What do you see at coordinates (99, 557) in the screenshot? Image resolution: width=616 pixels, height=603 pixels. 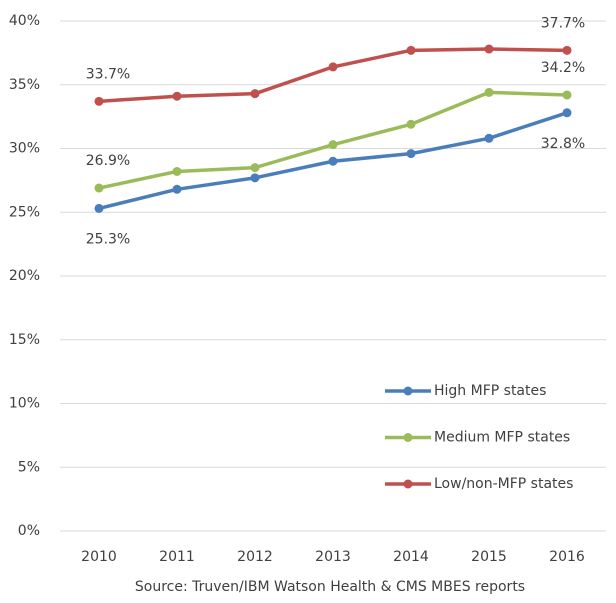 I see `x-tick-label: 2010` at bounding box center [99, 557].